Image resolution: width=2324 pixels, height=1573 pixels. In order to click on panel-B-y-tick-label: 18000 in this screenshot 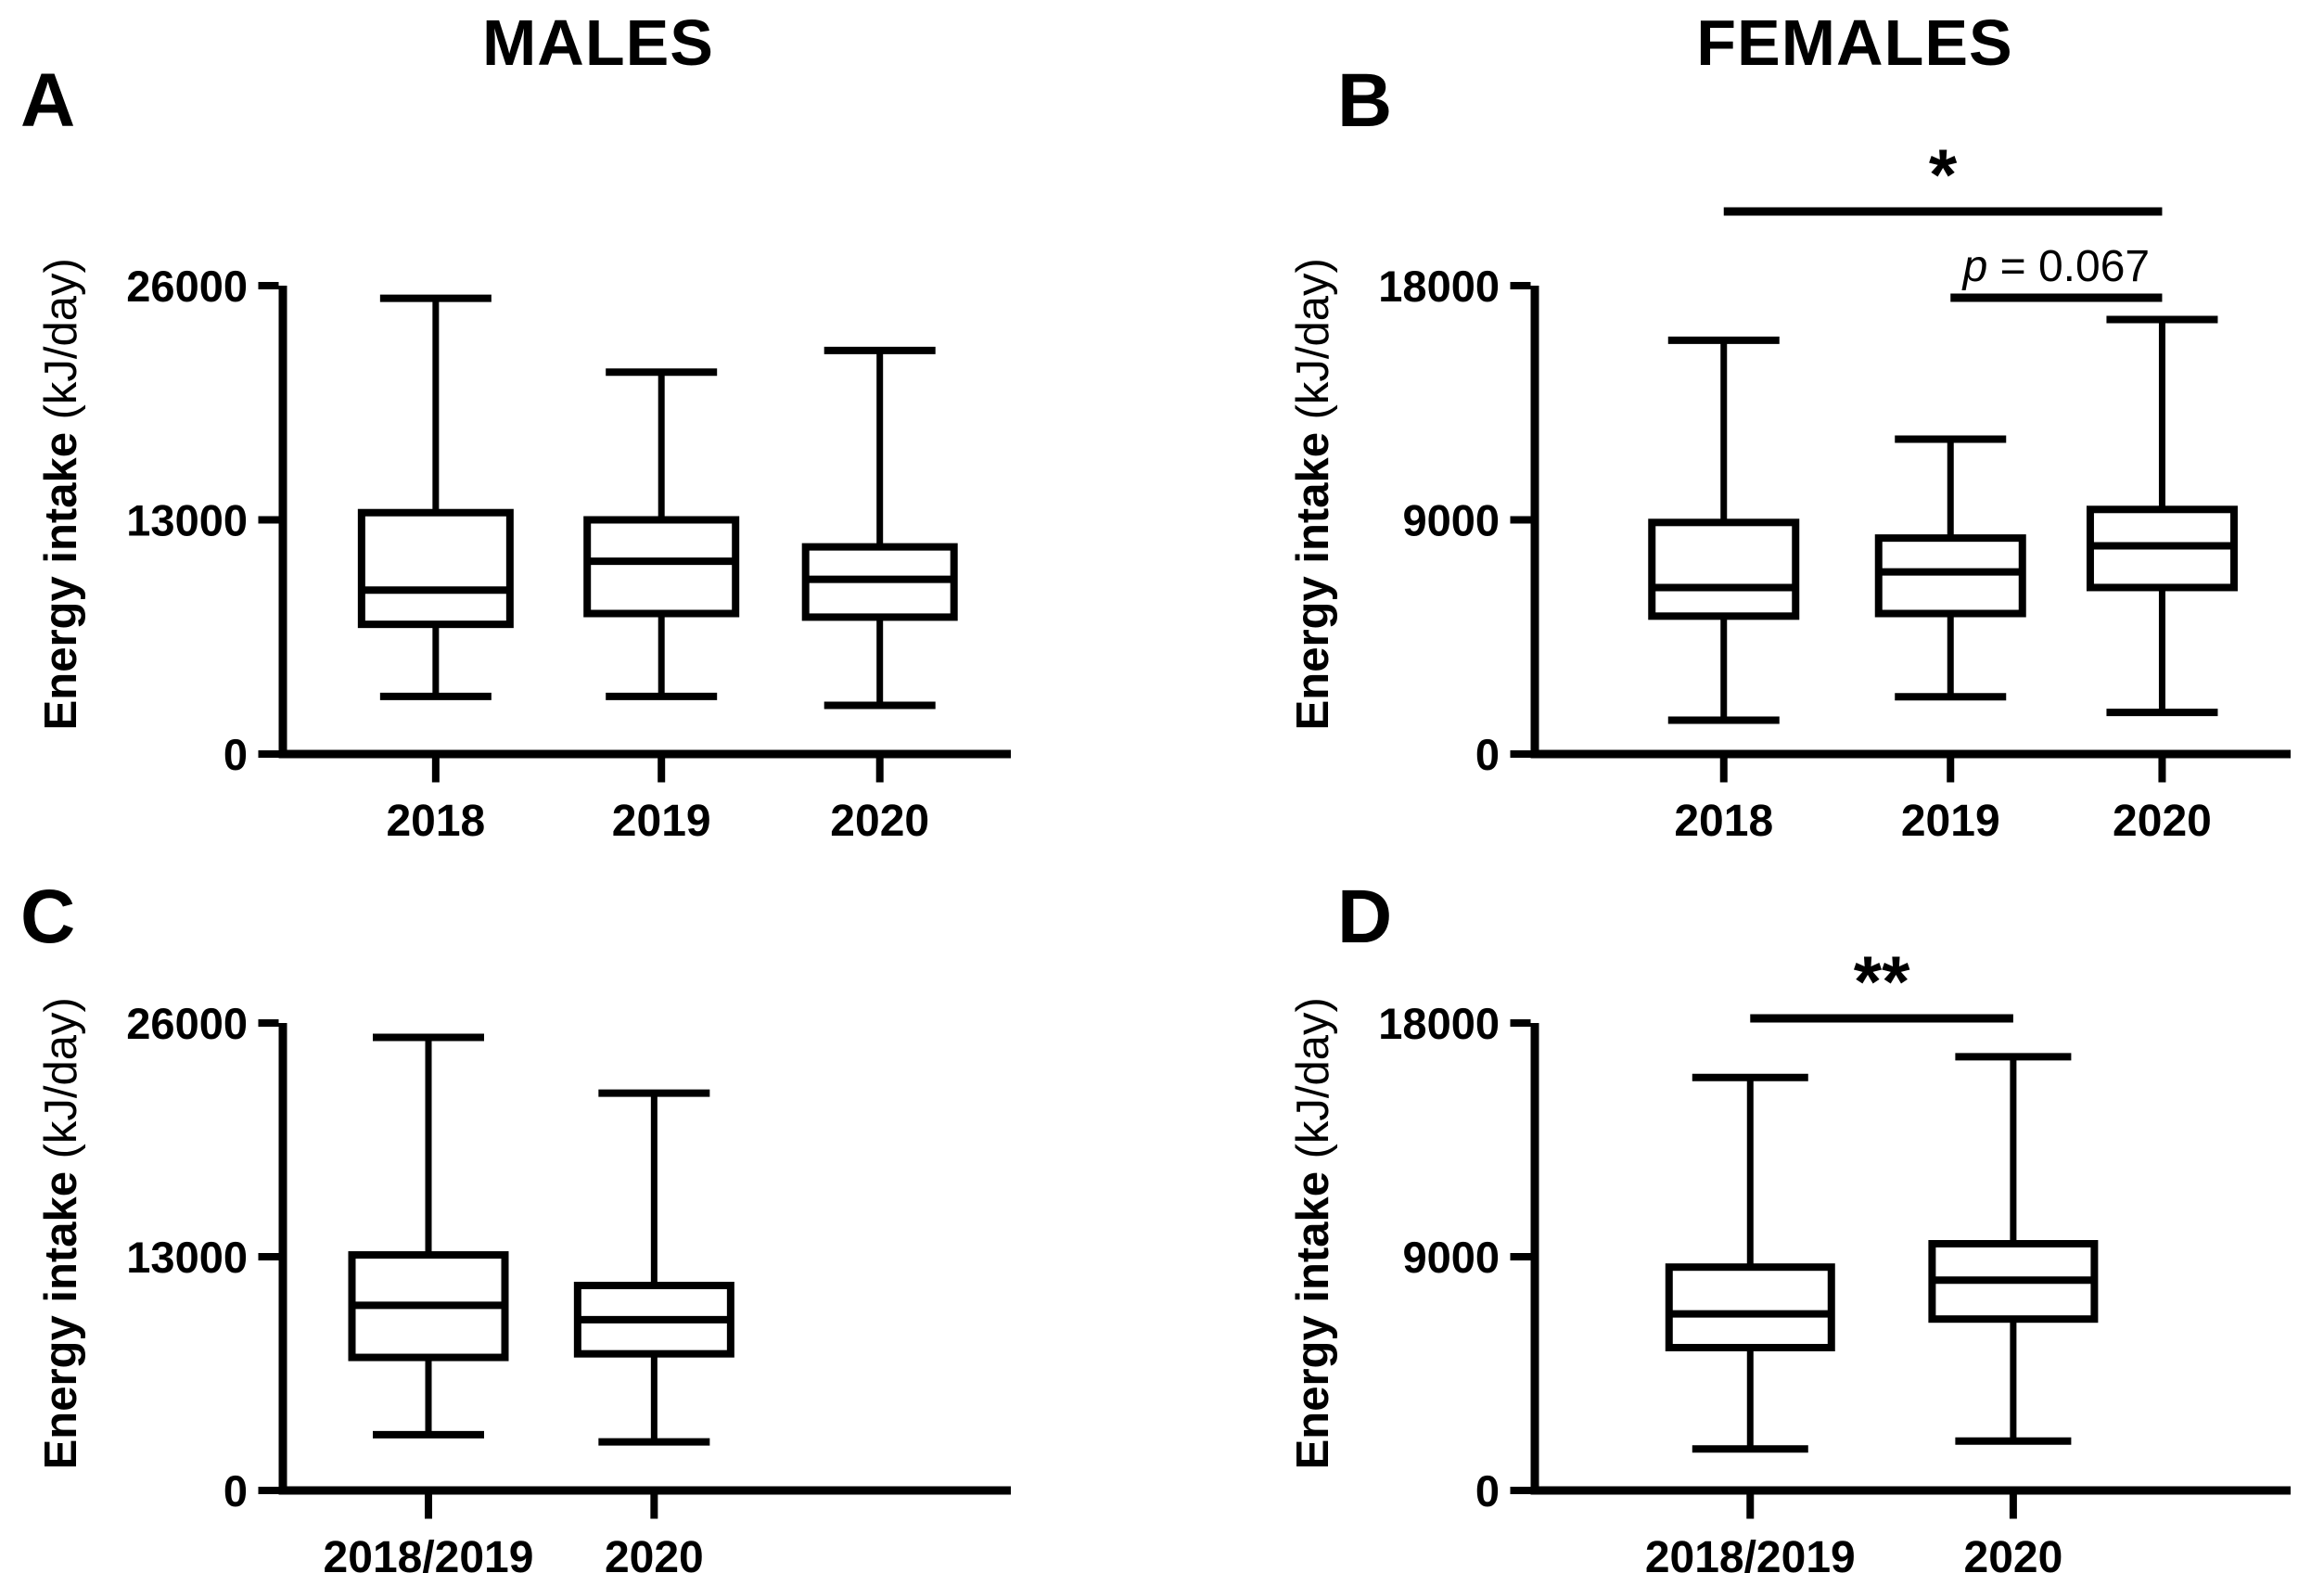, I will do `click(1439, 286)`.